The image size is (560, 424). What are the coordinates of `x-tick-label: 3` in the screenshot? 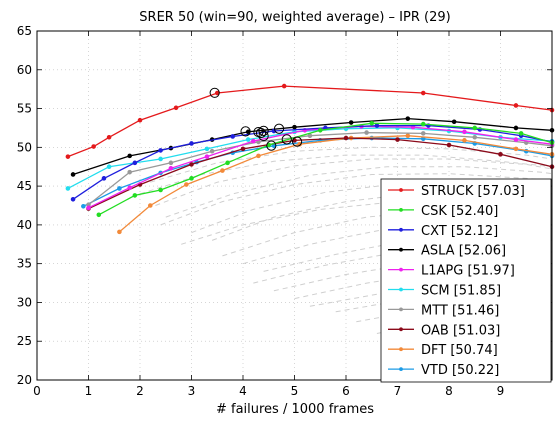 It's located at (192, 391).